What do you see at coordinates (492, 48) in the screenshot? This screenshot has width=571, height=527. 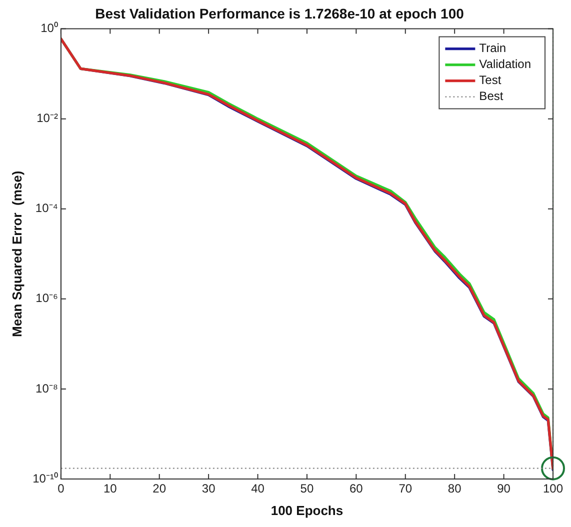 I see `legend-label: Train` at bounding box center [492, 48].